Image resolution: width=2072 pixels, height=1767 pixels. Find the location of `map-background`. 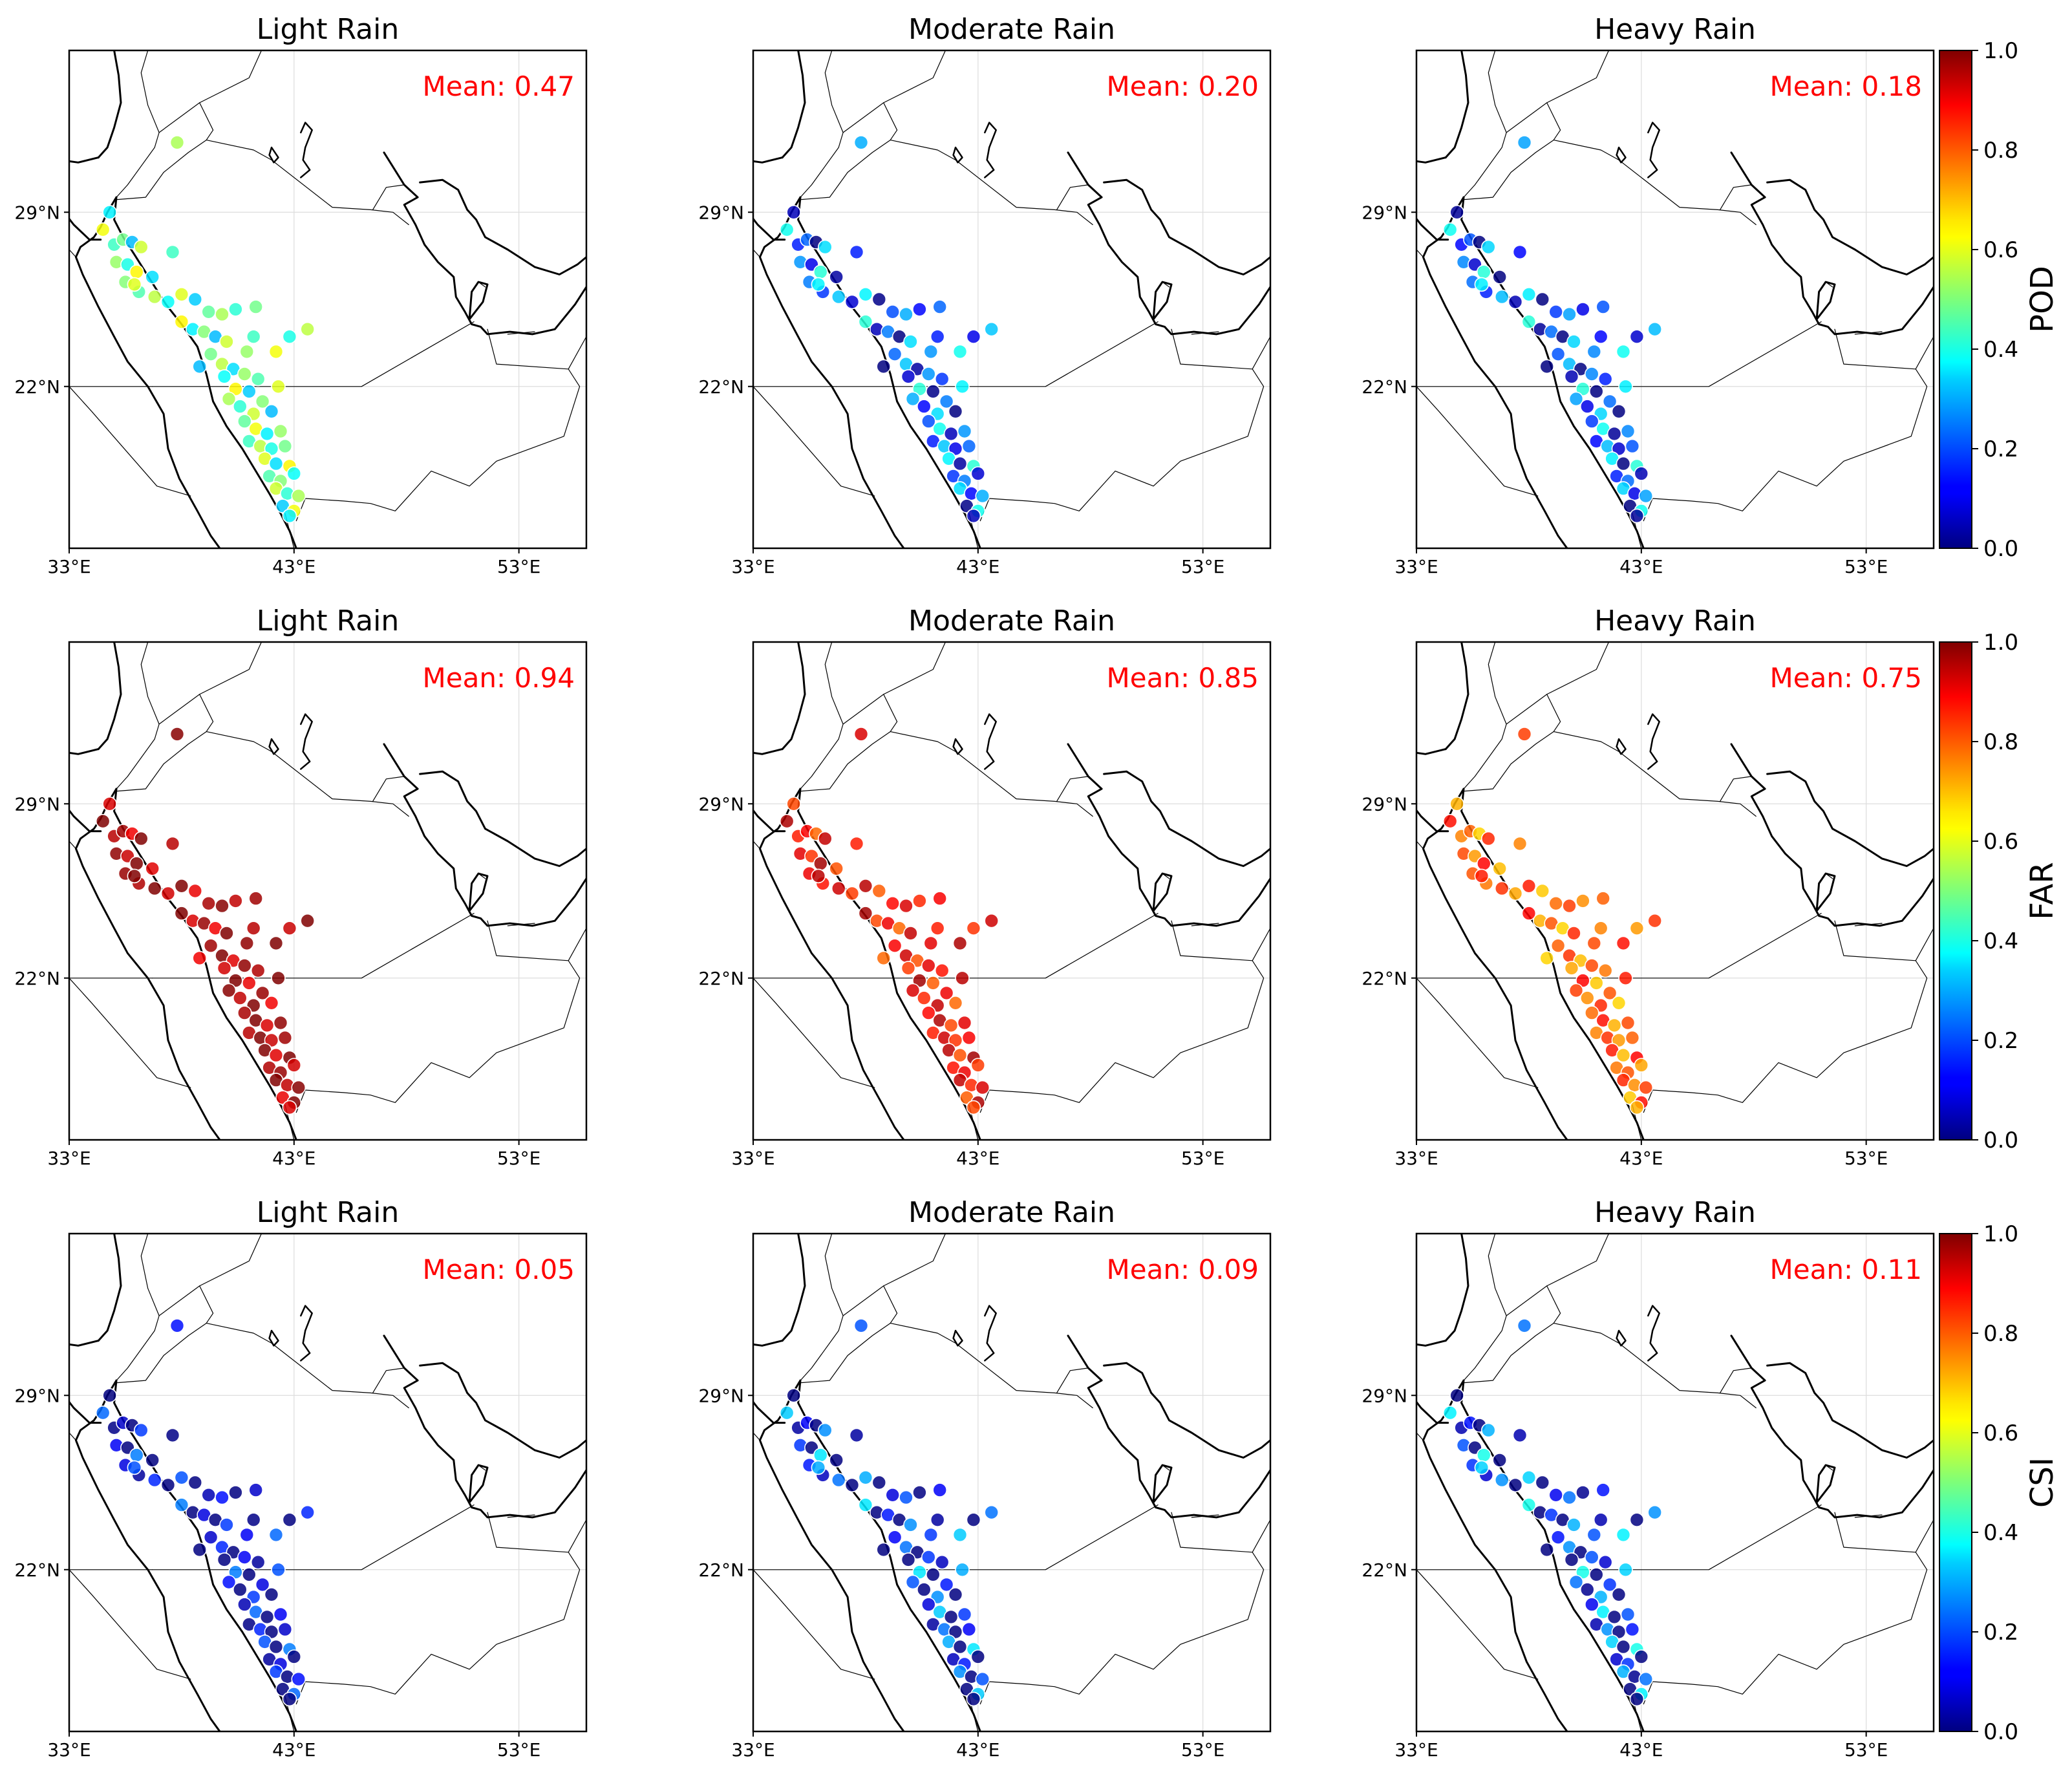

map-background is located at coordinates (327, 891).